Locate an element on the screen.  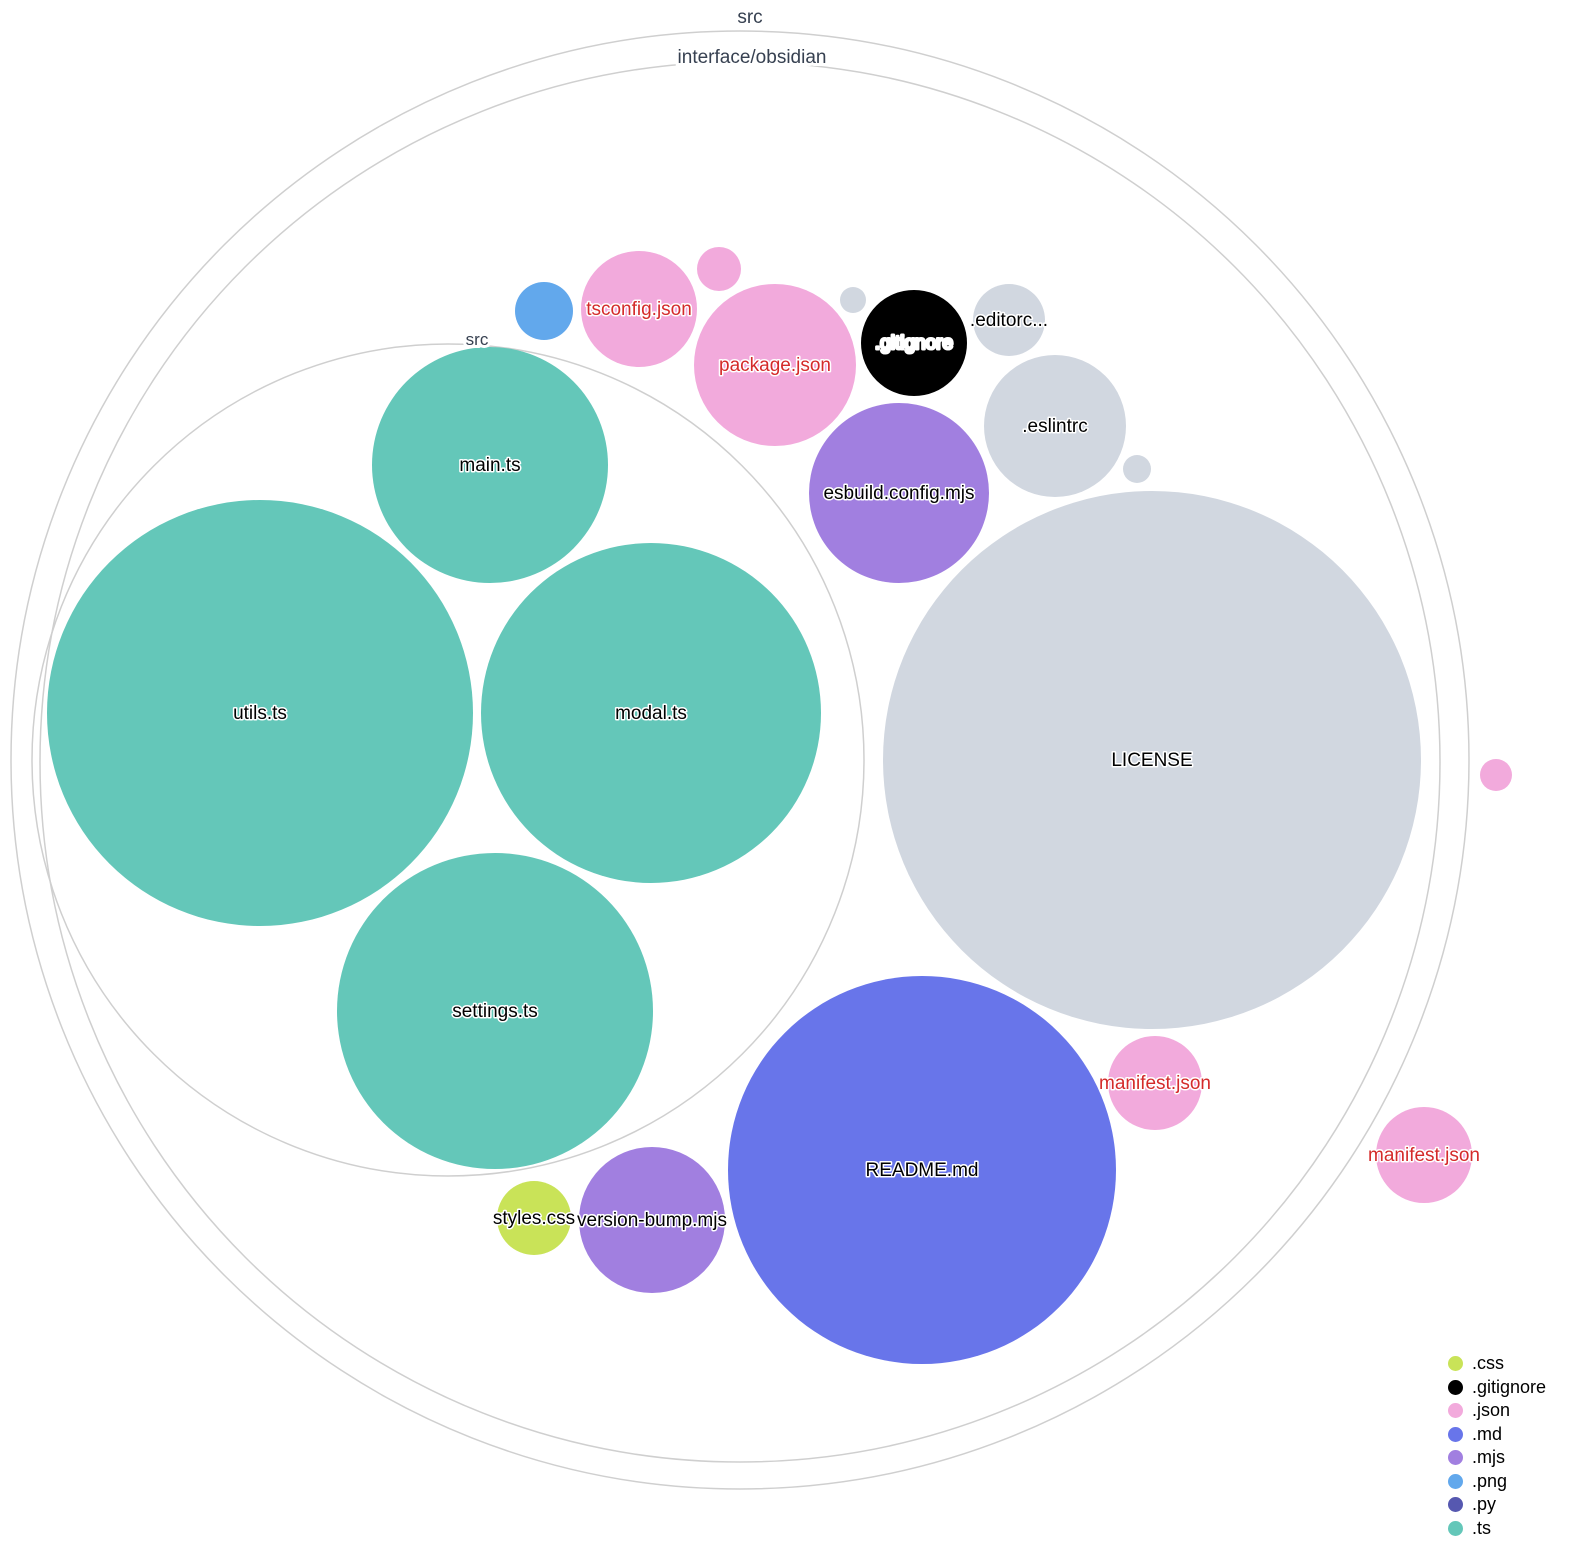
legend-label: .mjs is located at coordinates (1488, 1457).